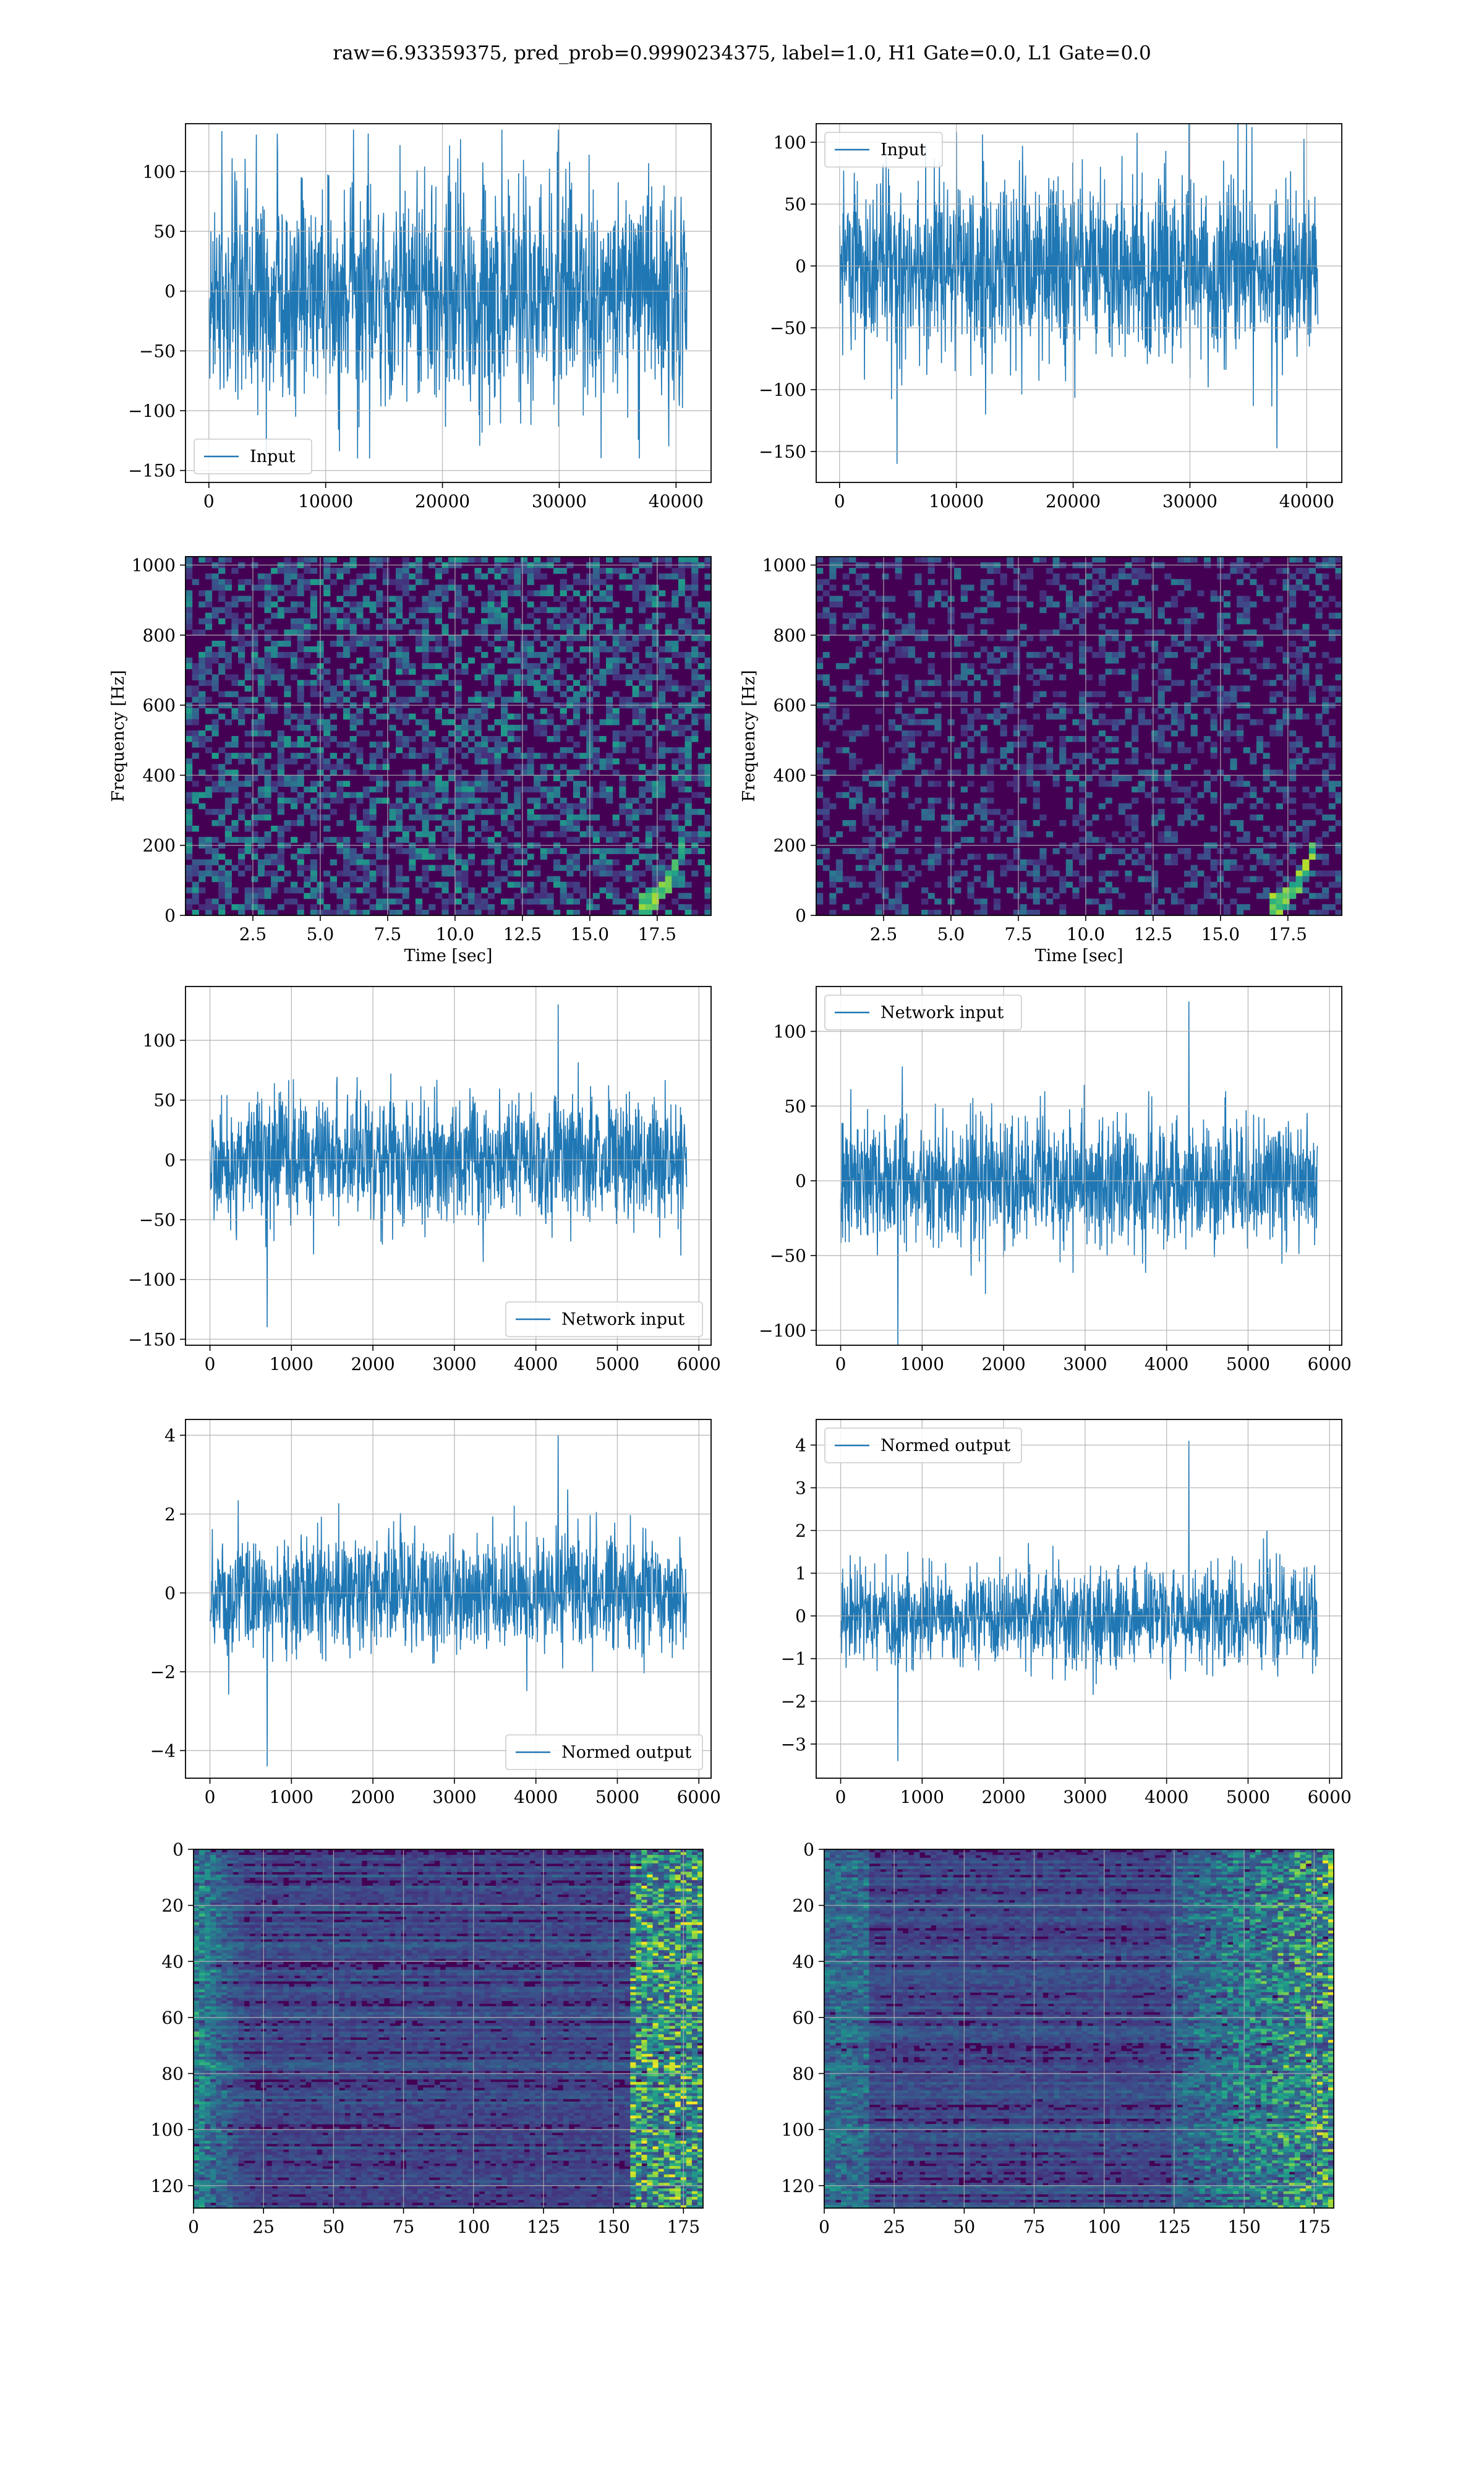 The height and width of the screenshot is (2474, 1484). What do you see at coordinates (951, 934) in the screenshot?
I see `x-tick-label: 5.0` at bounding box center [951, 934].